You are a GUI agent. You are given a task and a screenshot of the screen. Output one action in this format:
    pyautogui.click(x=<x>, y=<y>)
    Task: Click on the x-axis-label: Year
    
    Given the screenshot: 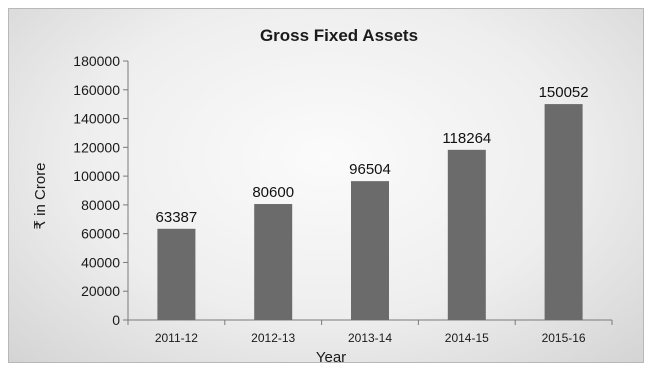 What is the action you would take?
    pyautogui.click(x=331, y=357)
    